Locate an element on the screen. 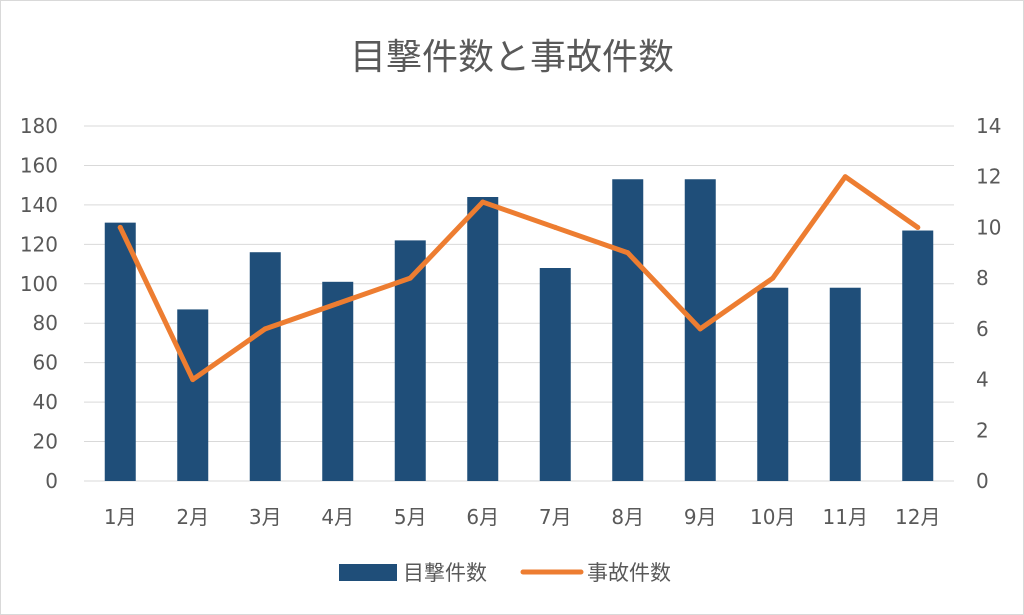 Image resolution: width=1024 pixels, height=615 pixels. legend: 目撃件数 事故件数 is located at coordinates (505, 573).